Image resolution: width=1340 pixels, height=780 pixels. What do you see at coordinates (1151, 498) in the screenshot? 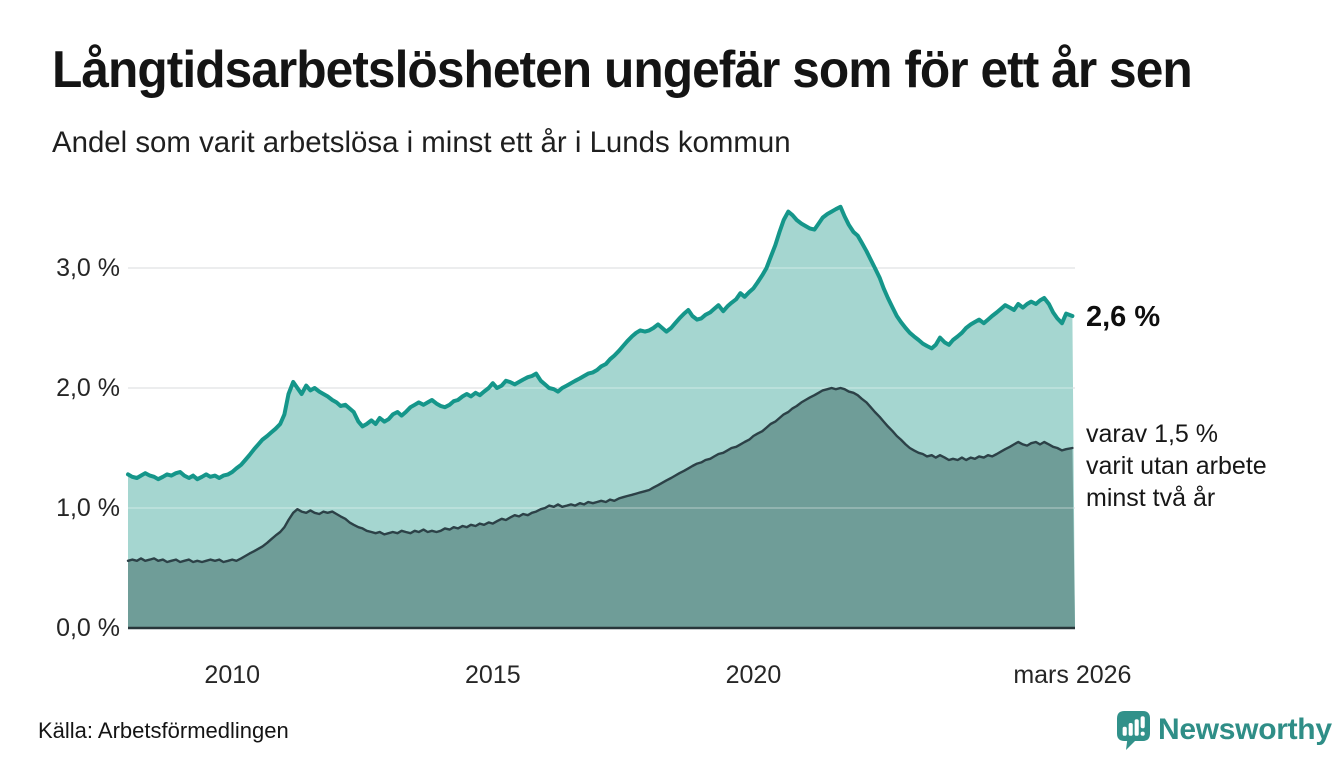
I see `inner-annotation-line-3: minst två år` at bounding box center [1151, 498].